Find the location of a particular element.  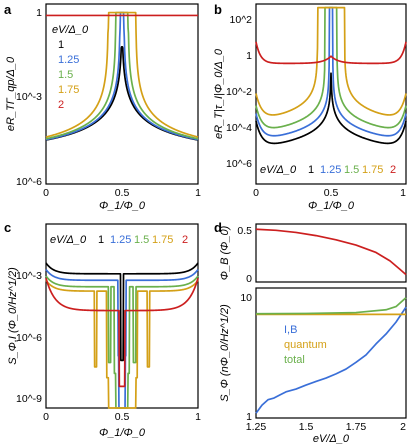

xlabel-c: Φ_1/Φ_0 is located at coordinates (122, 433).